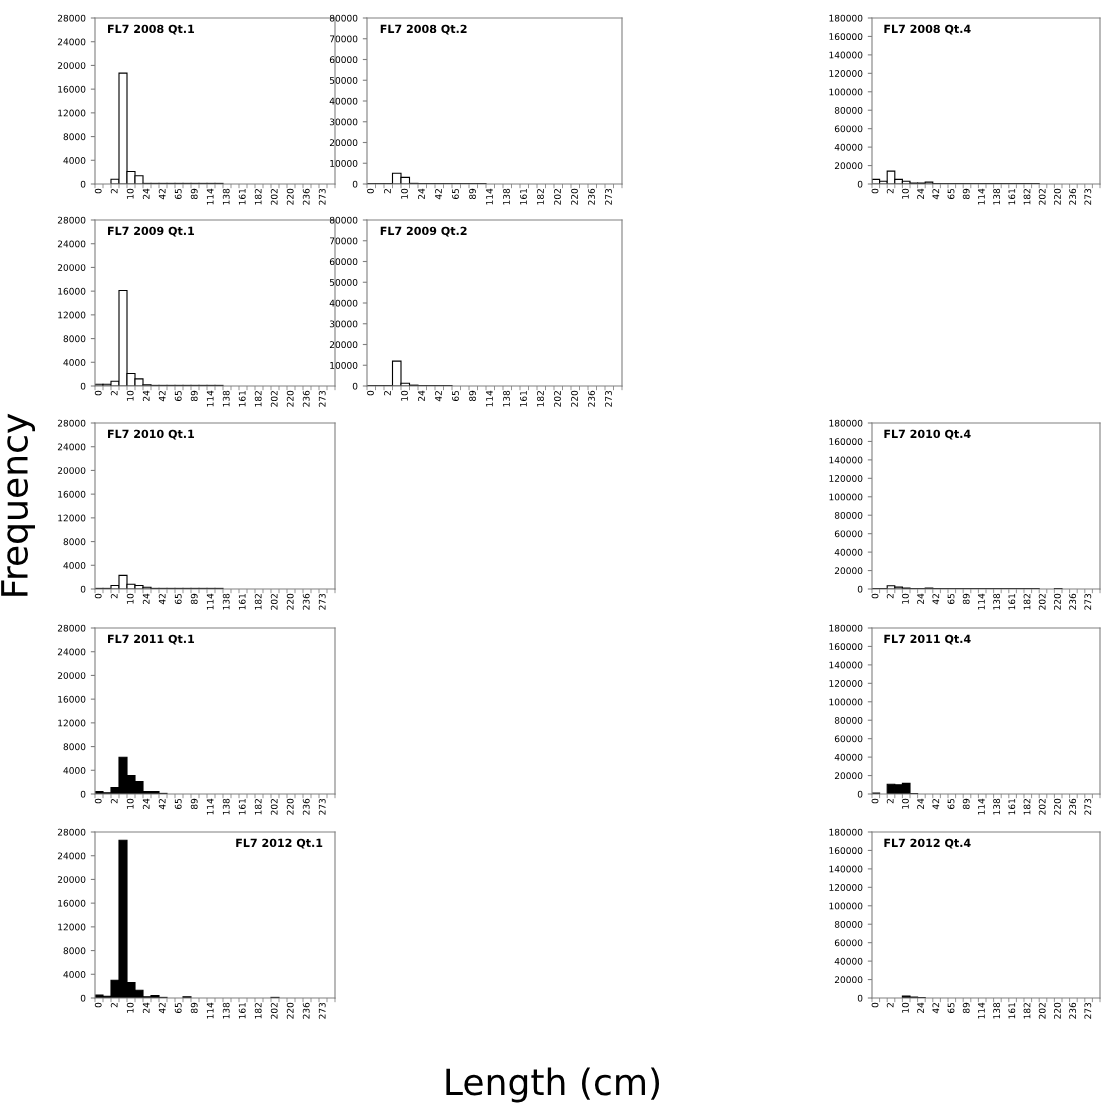  What do you see at coordinates (423, 29) in the screenshot?
I see `text: FL7 2008 Qt.2` at bounding box center [423, 29].